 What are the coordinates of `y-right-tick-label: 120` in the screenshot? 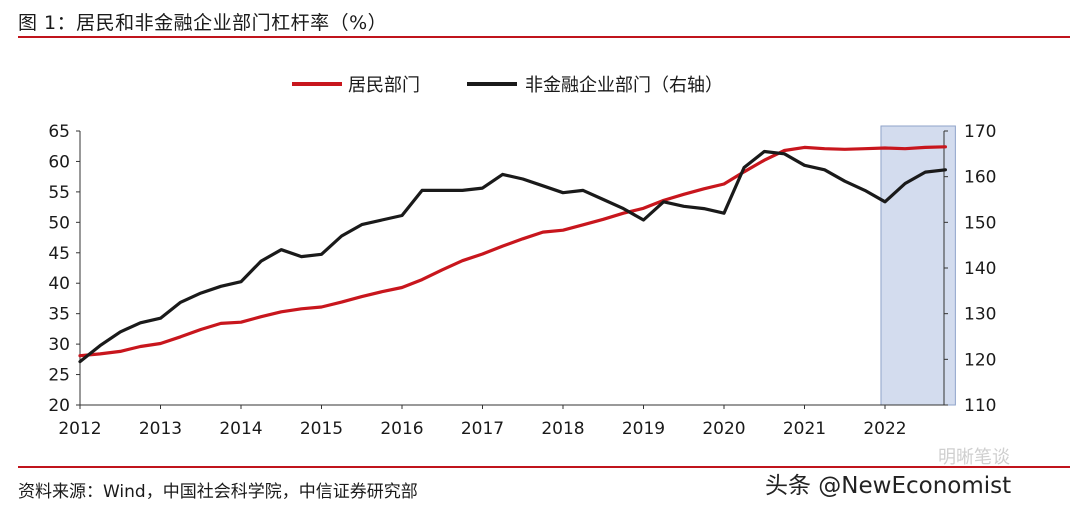 It's located at (980, 360).